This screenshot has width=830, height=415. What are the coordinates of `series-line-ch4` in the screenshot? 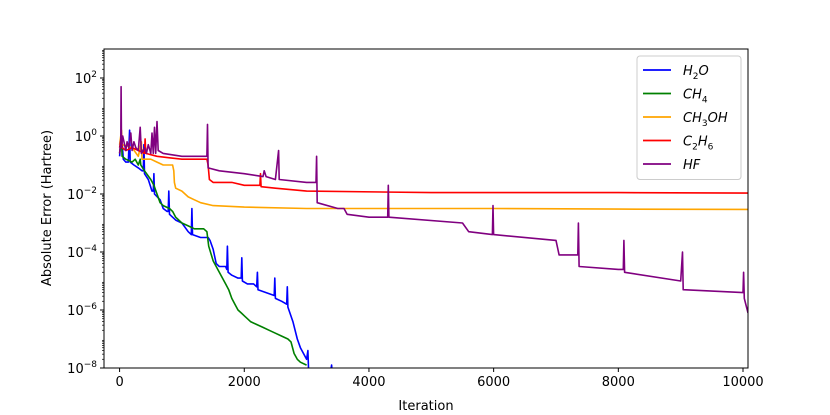 It's located at (212, 252).